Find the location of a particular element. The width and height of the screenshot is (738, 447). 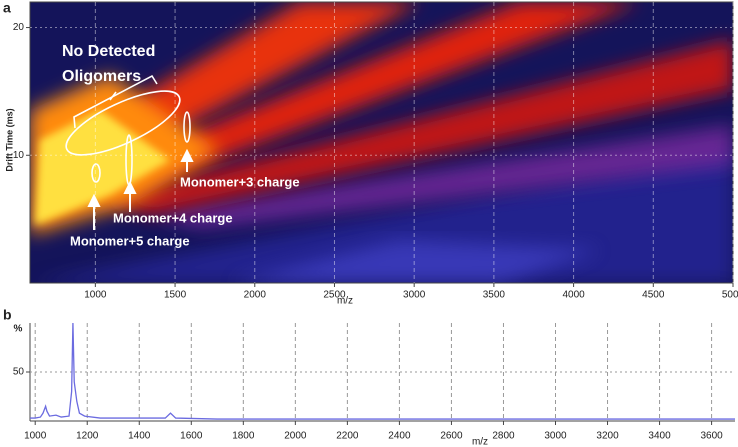

x-tick-label: 2200 is located at coordinates (347, 436).